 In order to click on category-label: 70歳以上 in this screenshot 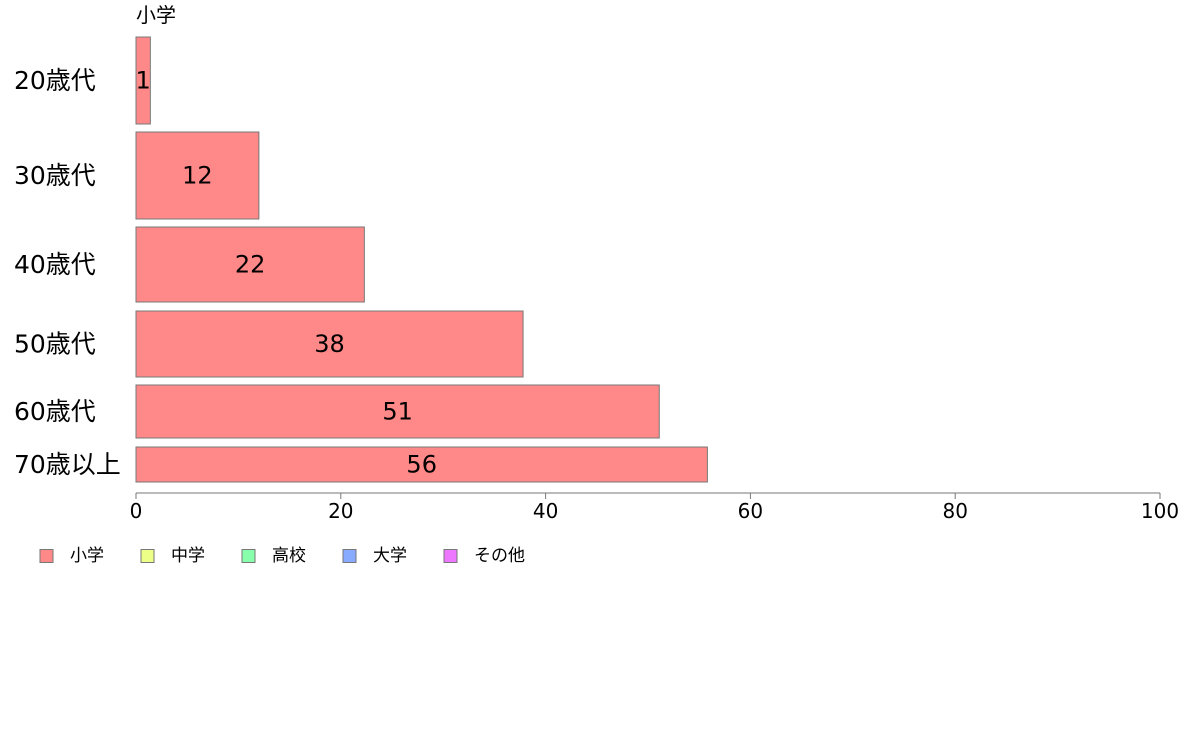, I will do `click(67, 464)`.